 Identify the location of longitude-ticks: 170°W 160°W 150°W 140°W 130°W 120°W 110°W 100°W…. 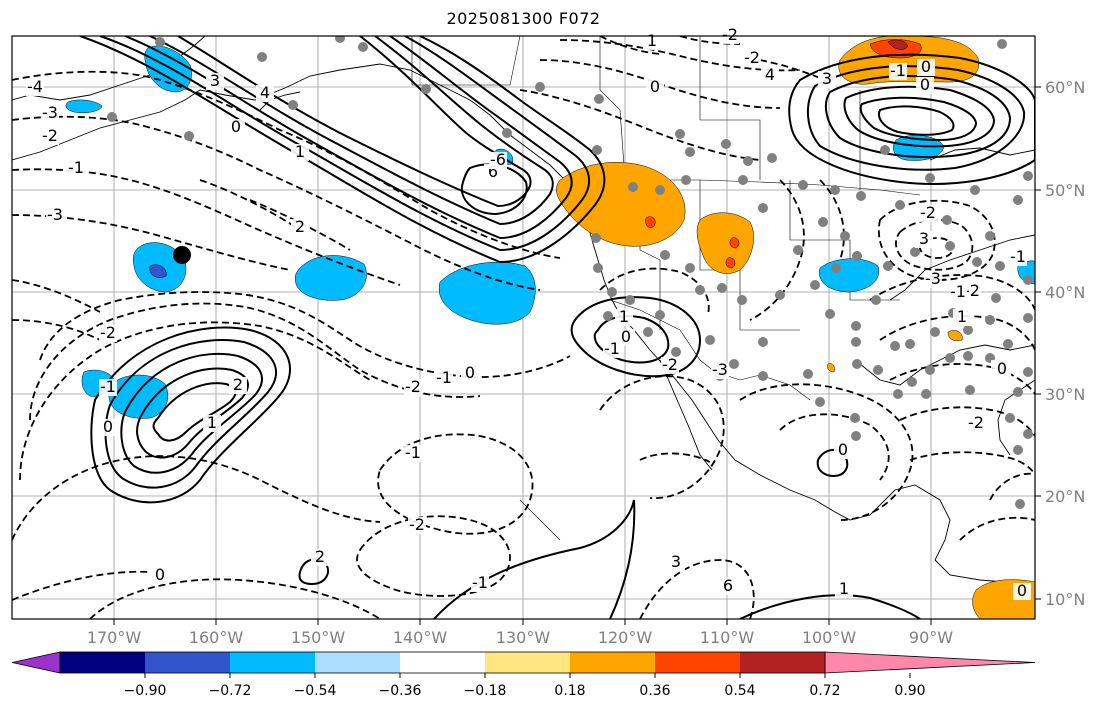
(520, 633).